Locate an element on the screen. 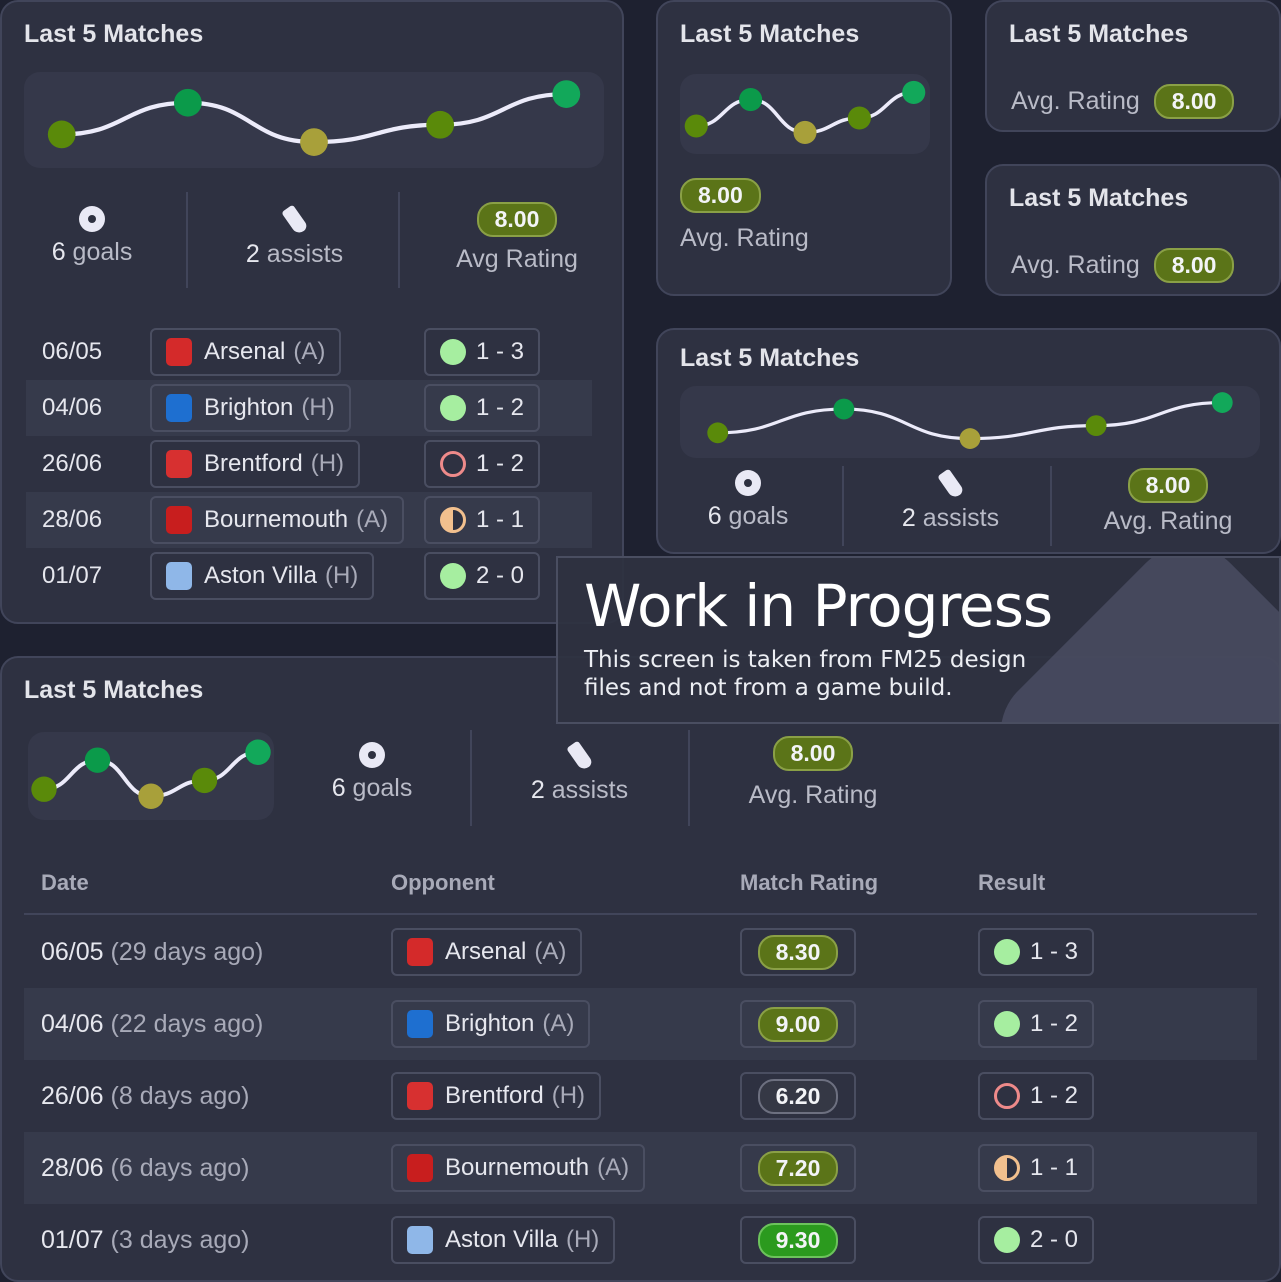 This screenshot has width=1281, height=1282. rating-chip: 8.30 is located at coordinates (798, 952).